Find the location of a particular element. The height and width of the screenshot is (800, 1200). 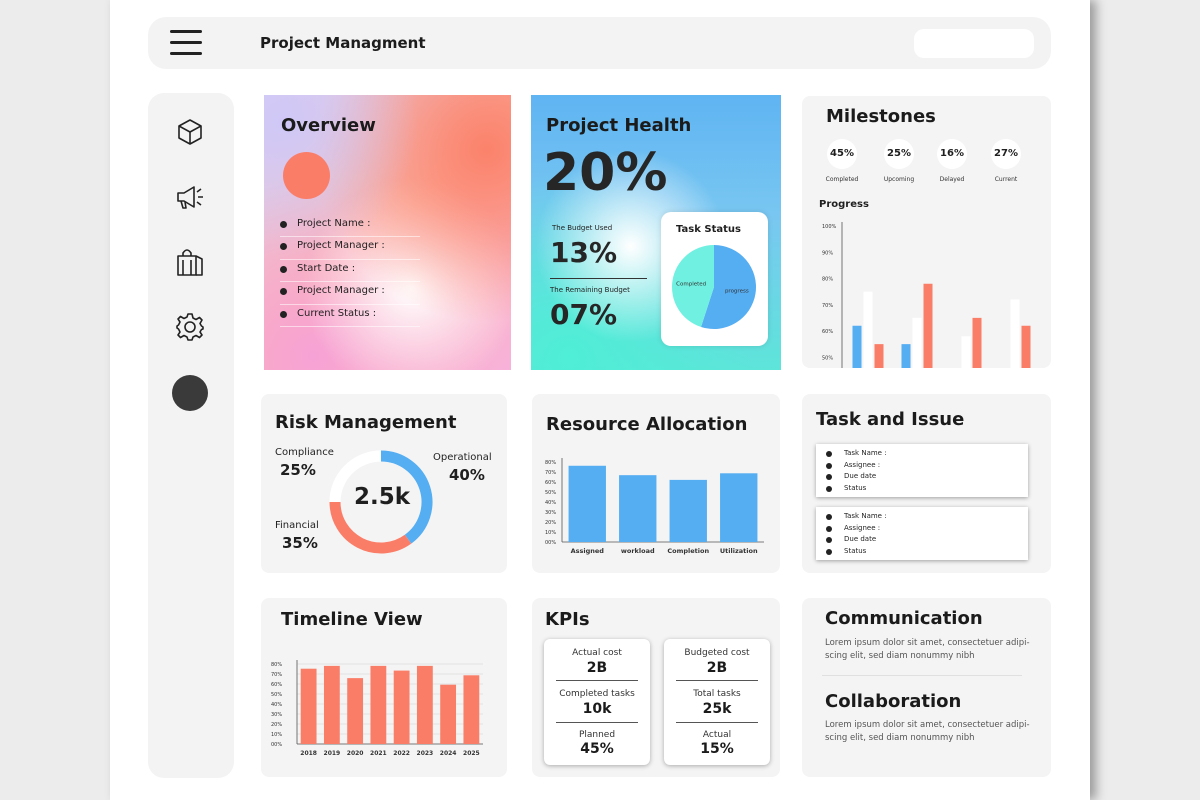

collaboration-title: Collaboration is located at coordinates (893, 701).